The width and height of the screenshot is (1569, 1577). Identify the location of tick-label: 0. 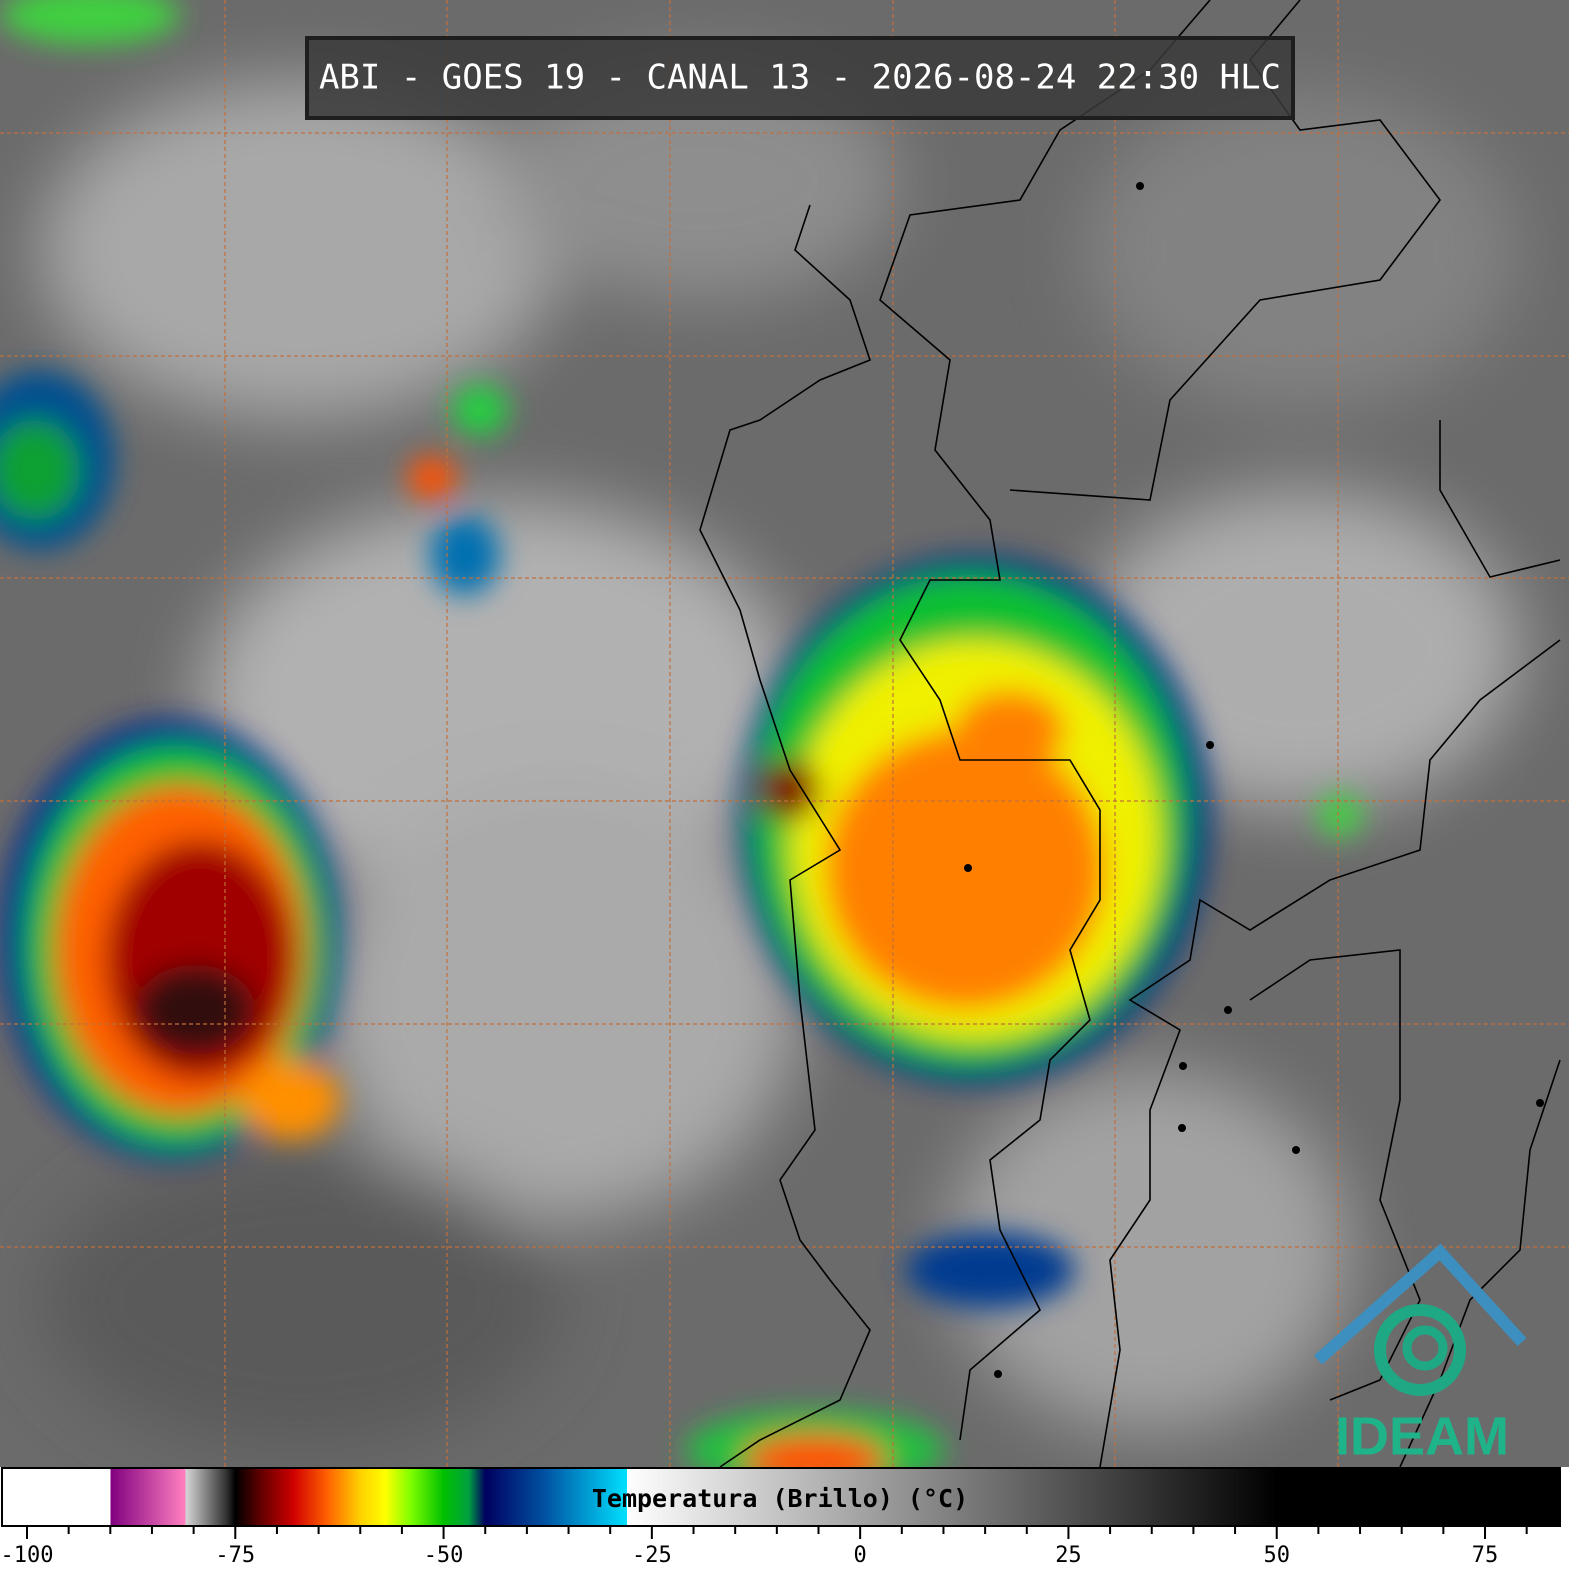
(860, 1555).